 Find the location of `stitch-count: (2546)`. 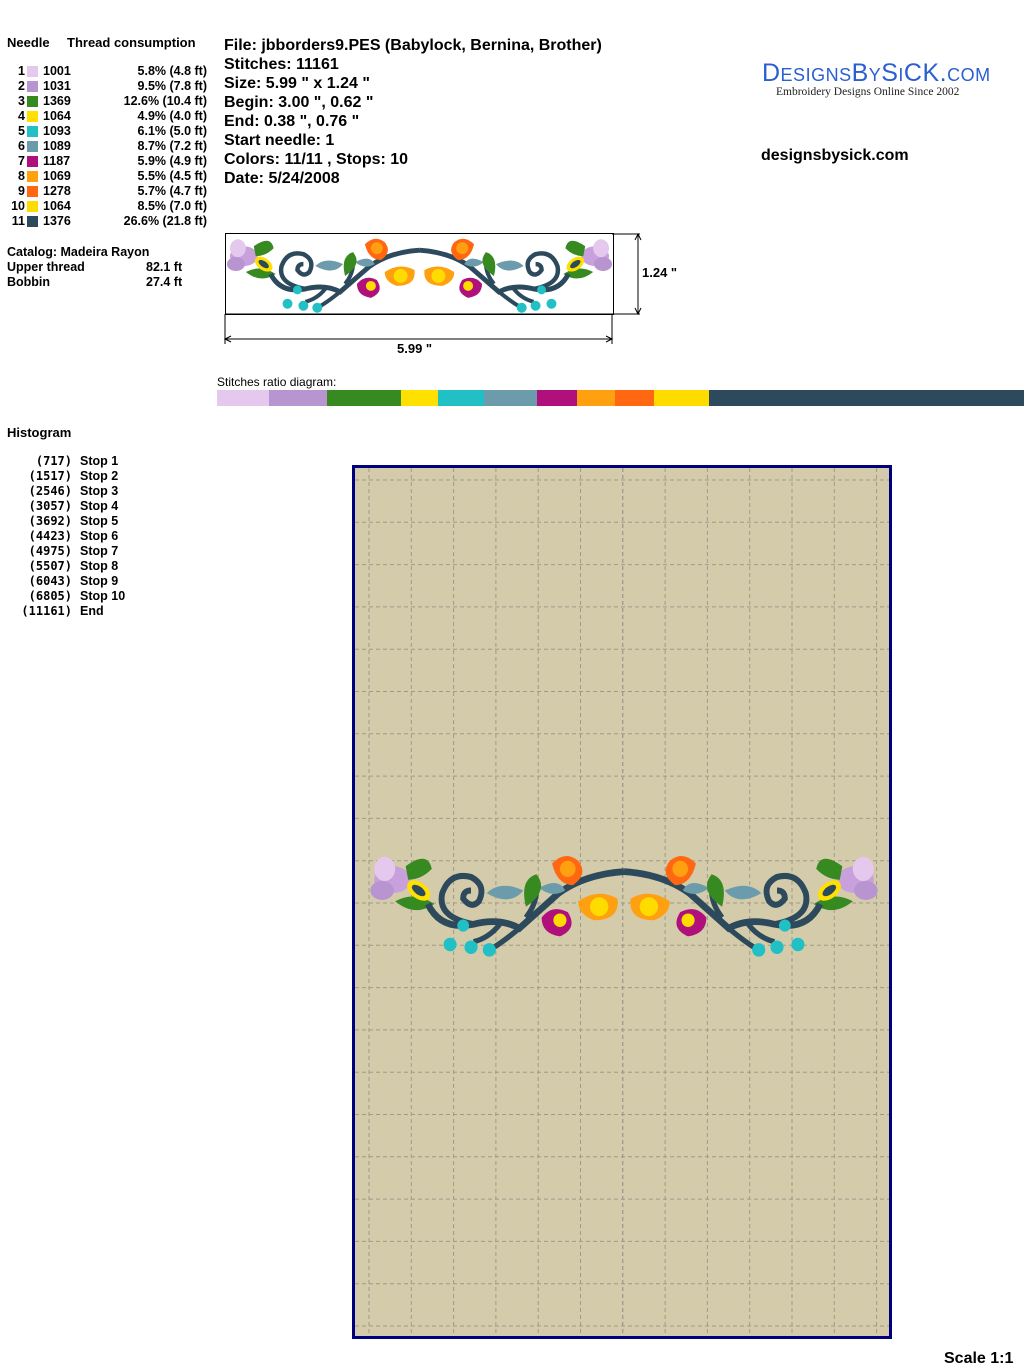

stitch-count: (2546) is located at coordinates (50, 491).